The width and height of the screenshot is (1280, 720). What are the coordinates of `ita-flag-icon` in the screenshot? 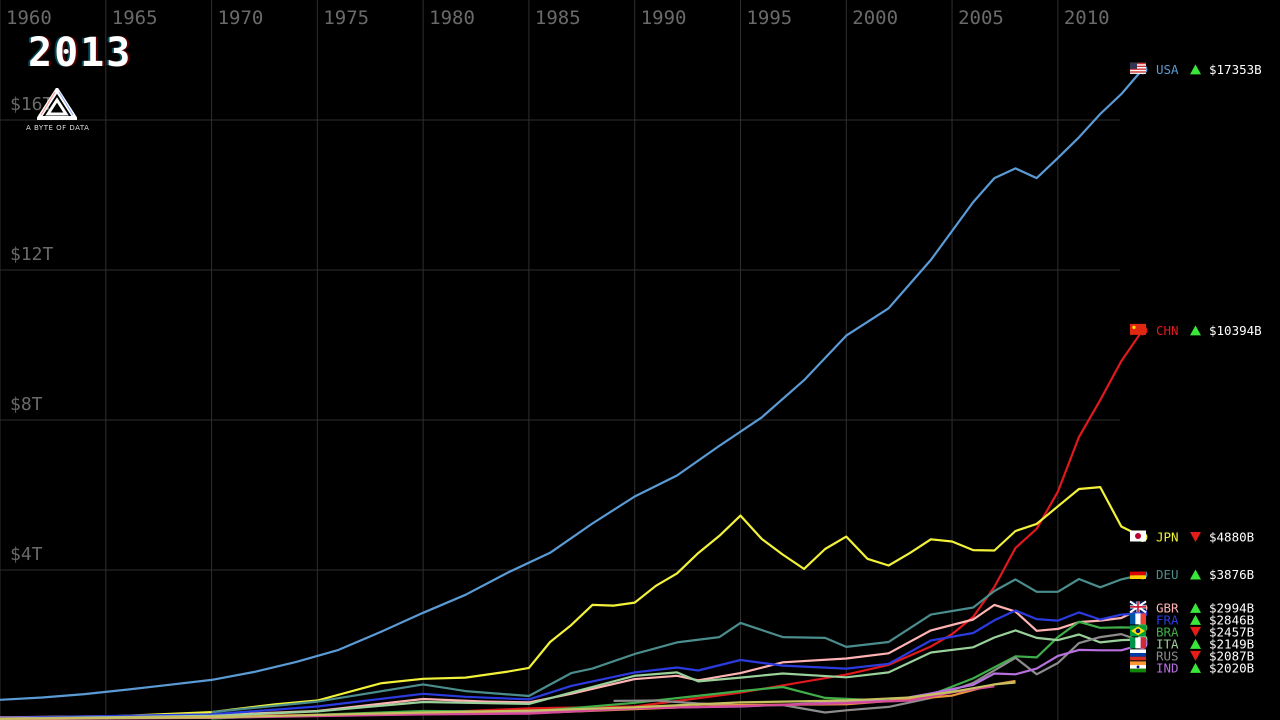 It's located at (1138, 643).